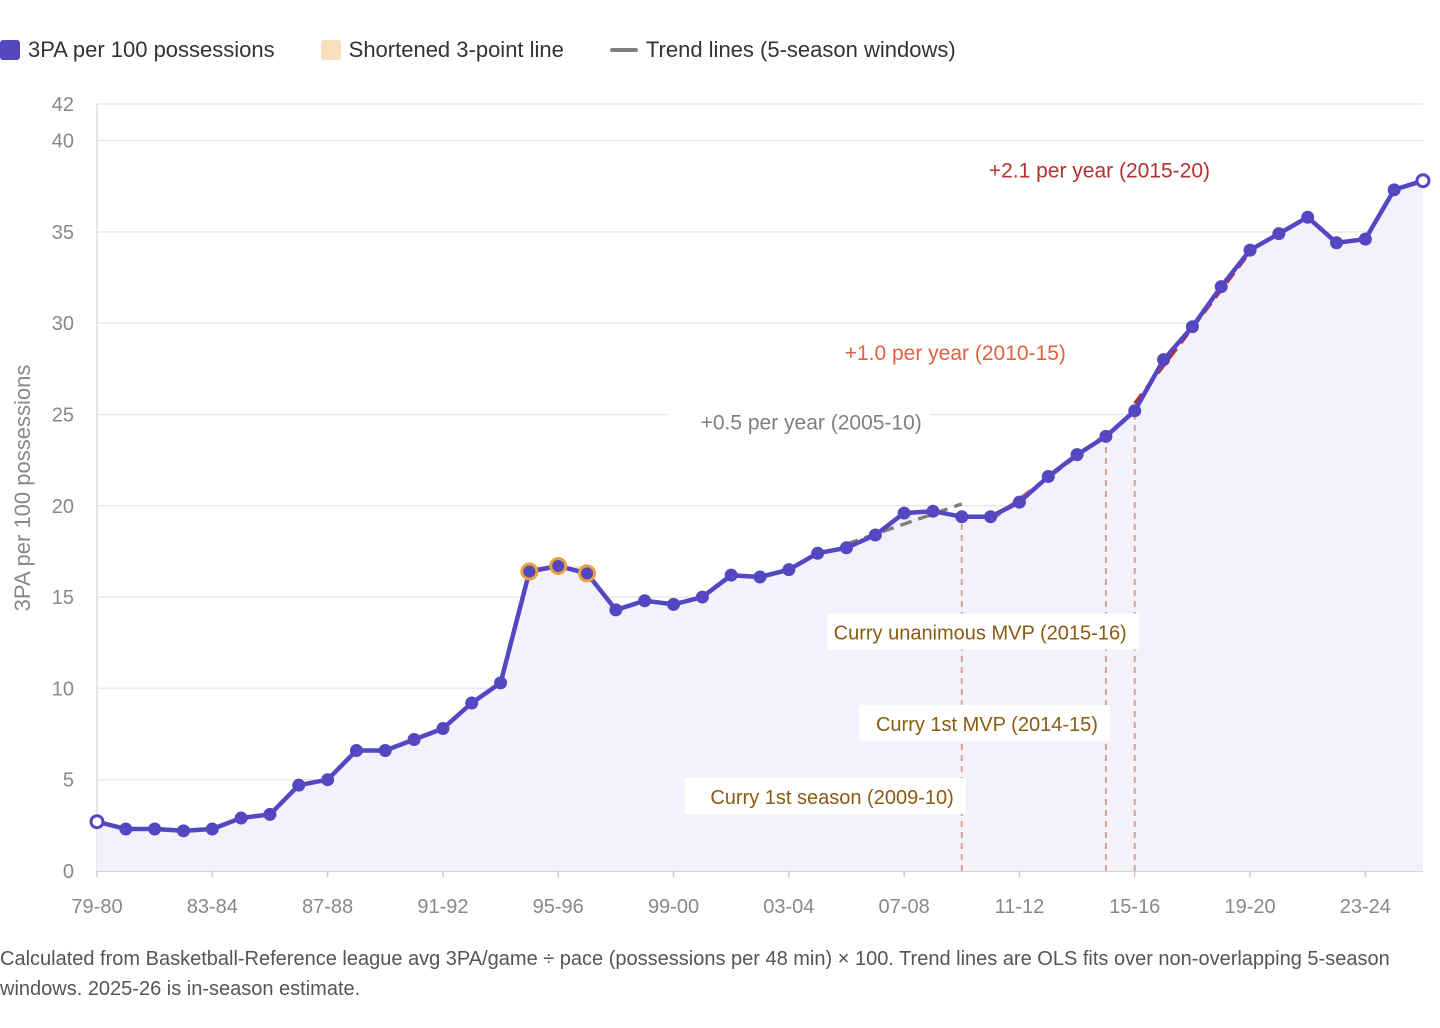  What do you see at coordinates (904, 907) in the screenshot?
I see `x-tick-label: 07-08` at bounding box center [904, 907].